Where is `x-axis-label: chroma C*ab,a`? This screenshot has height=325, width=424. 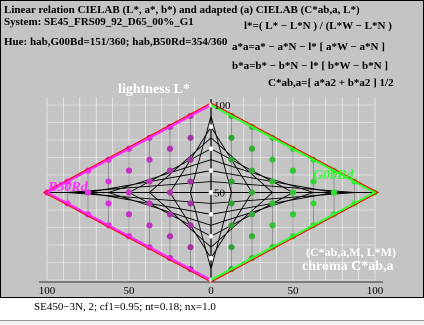
x-axis-label: chroma C*ab,a is located at coordinates (348, 266).